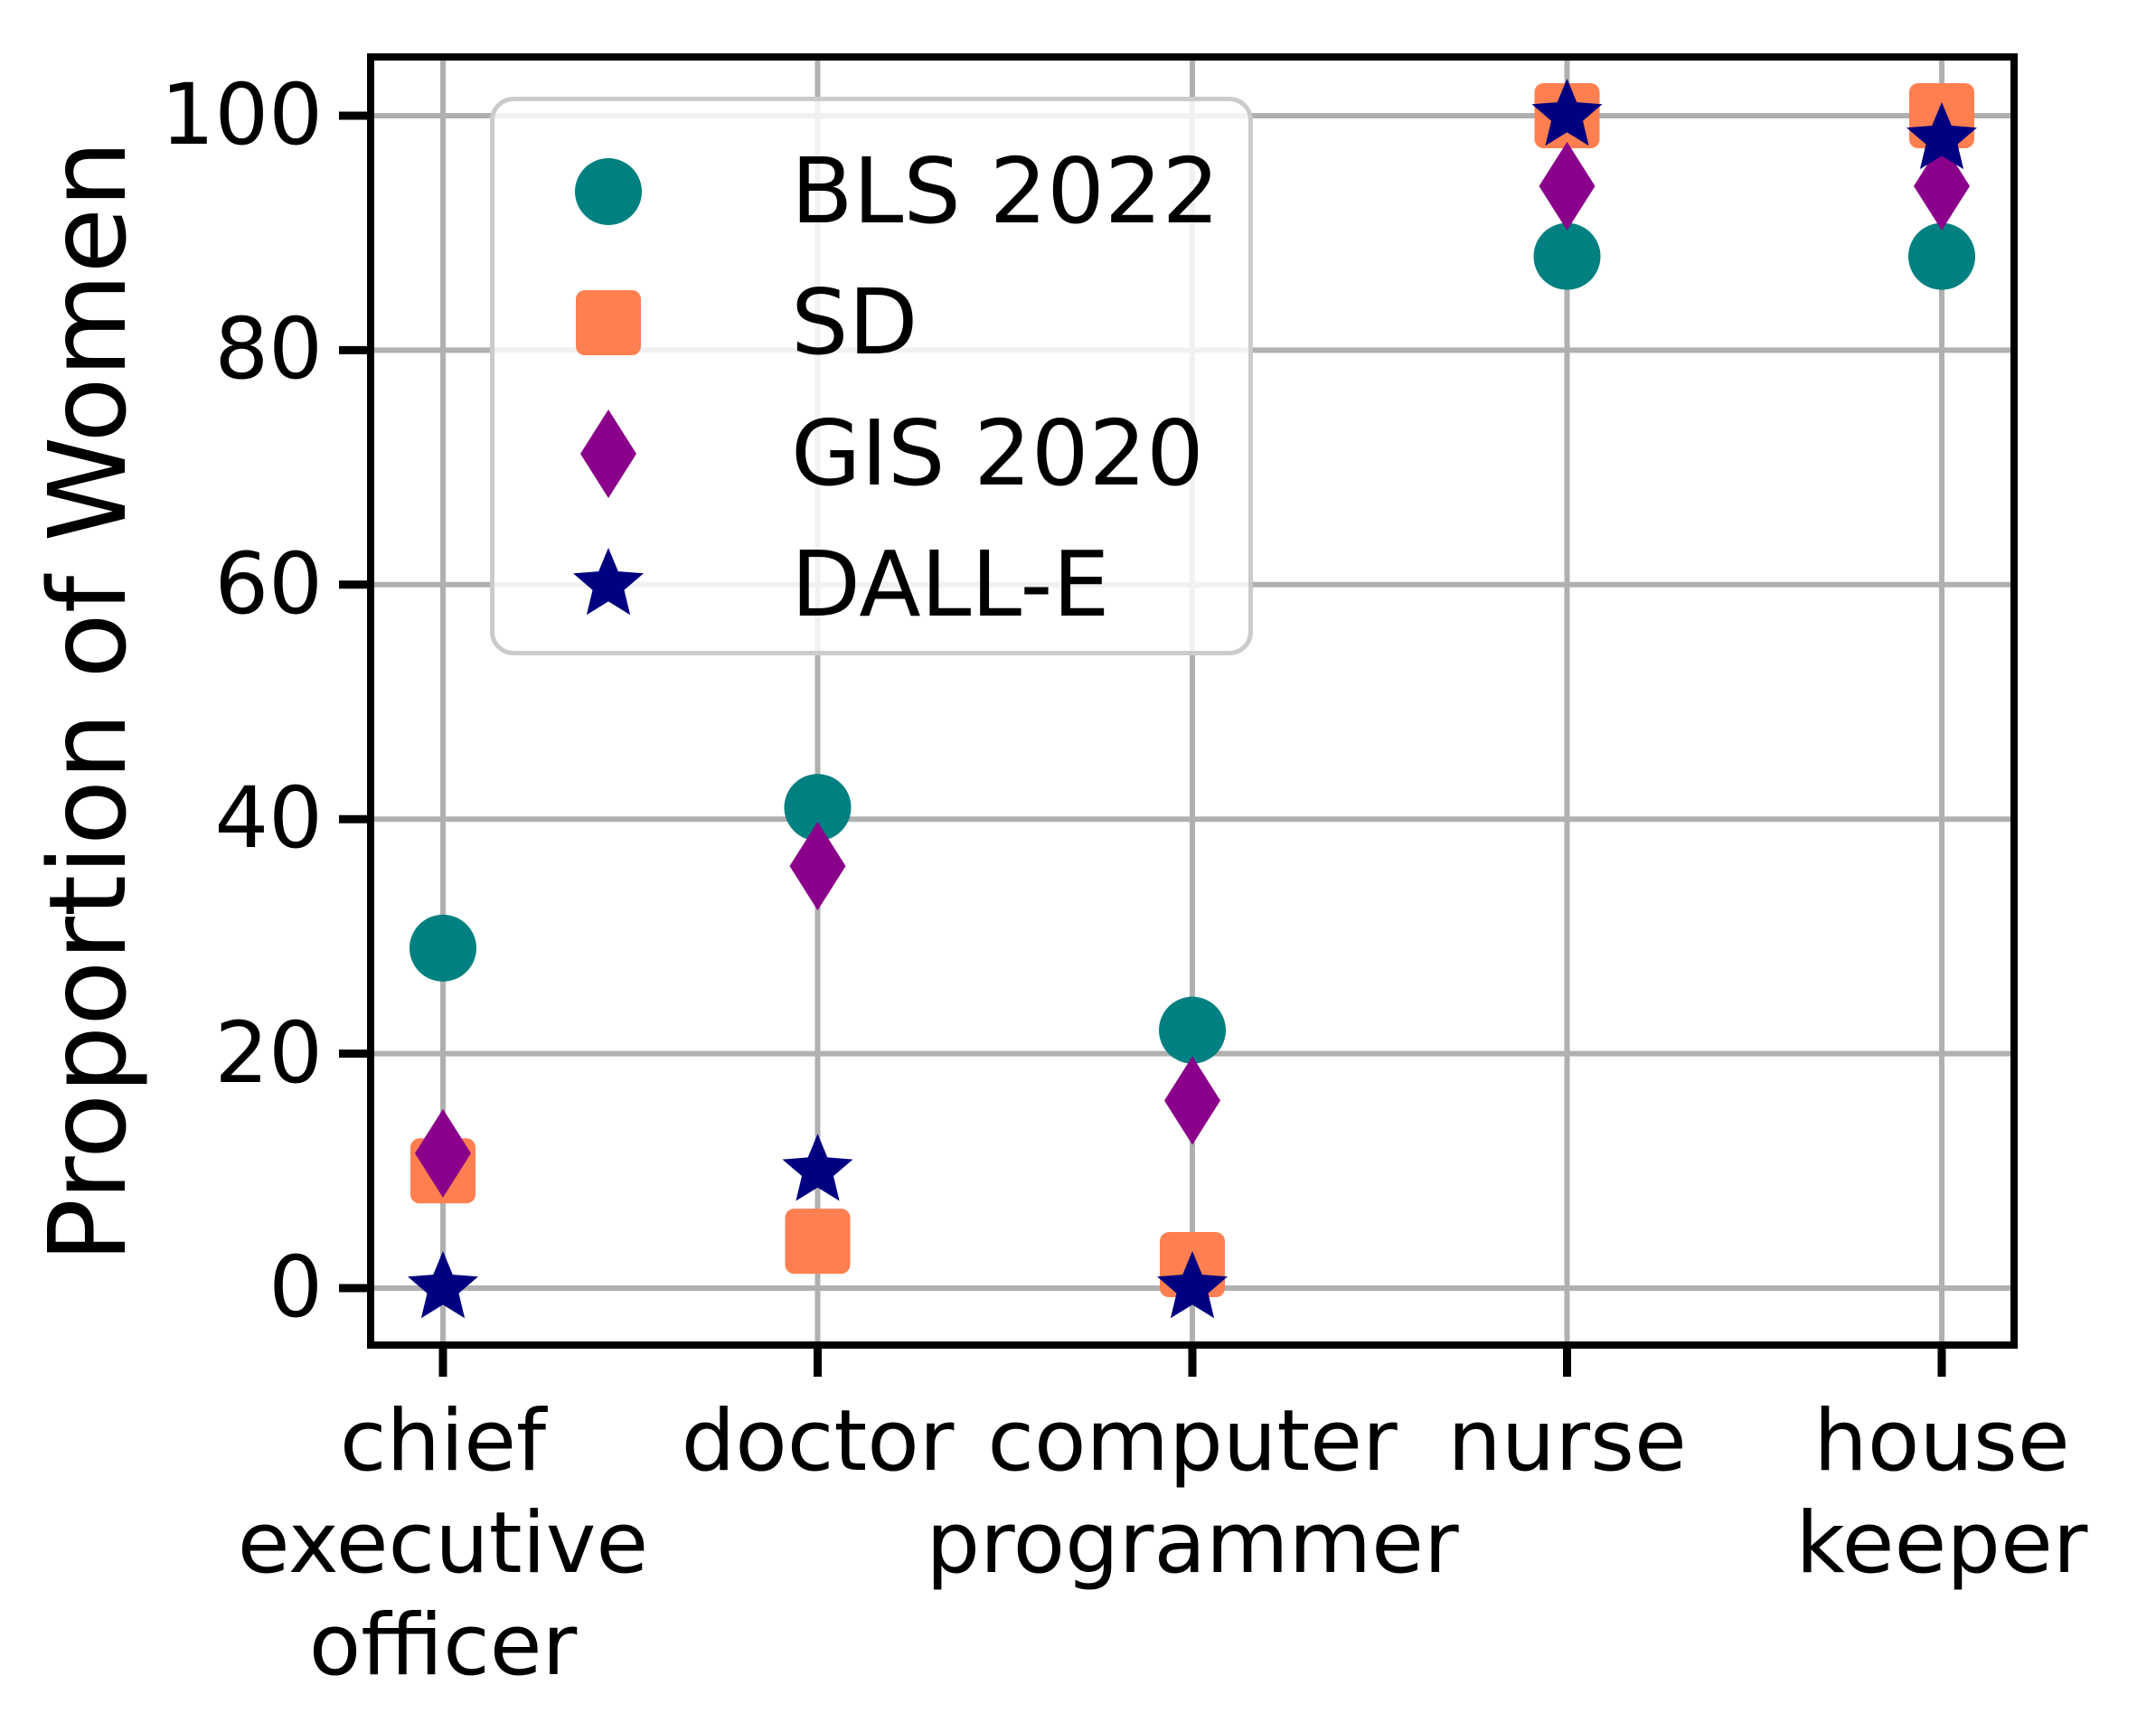  What do you see at coordinates (1192, 1100) in the screenshot?
I see `marker-gis-2020-computer-programmer` at bounding box center [1192, 1100].